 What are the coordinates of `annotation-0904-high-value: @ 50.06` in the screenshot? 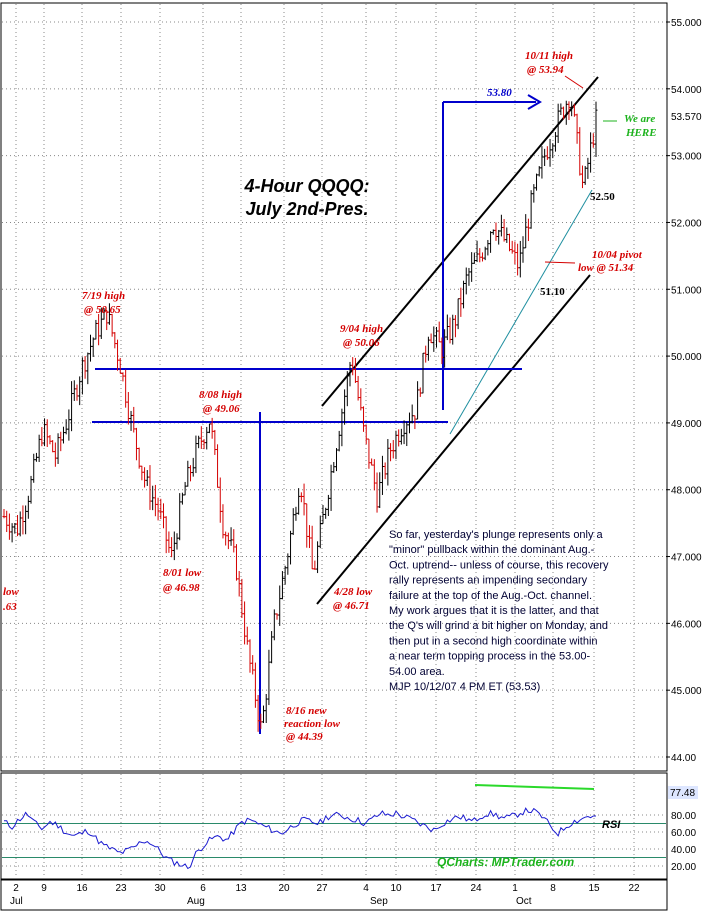 It's located at (361, 343).